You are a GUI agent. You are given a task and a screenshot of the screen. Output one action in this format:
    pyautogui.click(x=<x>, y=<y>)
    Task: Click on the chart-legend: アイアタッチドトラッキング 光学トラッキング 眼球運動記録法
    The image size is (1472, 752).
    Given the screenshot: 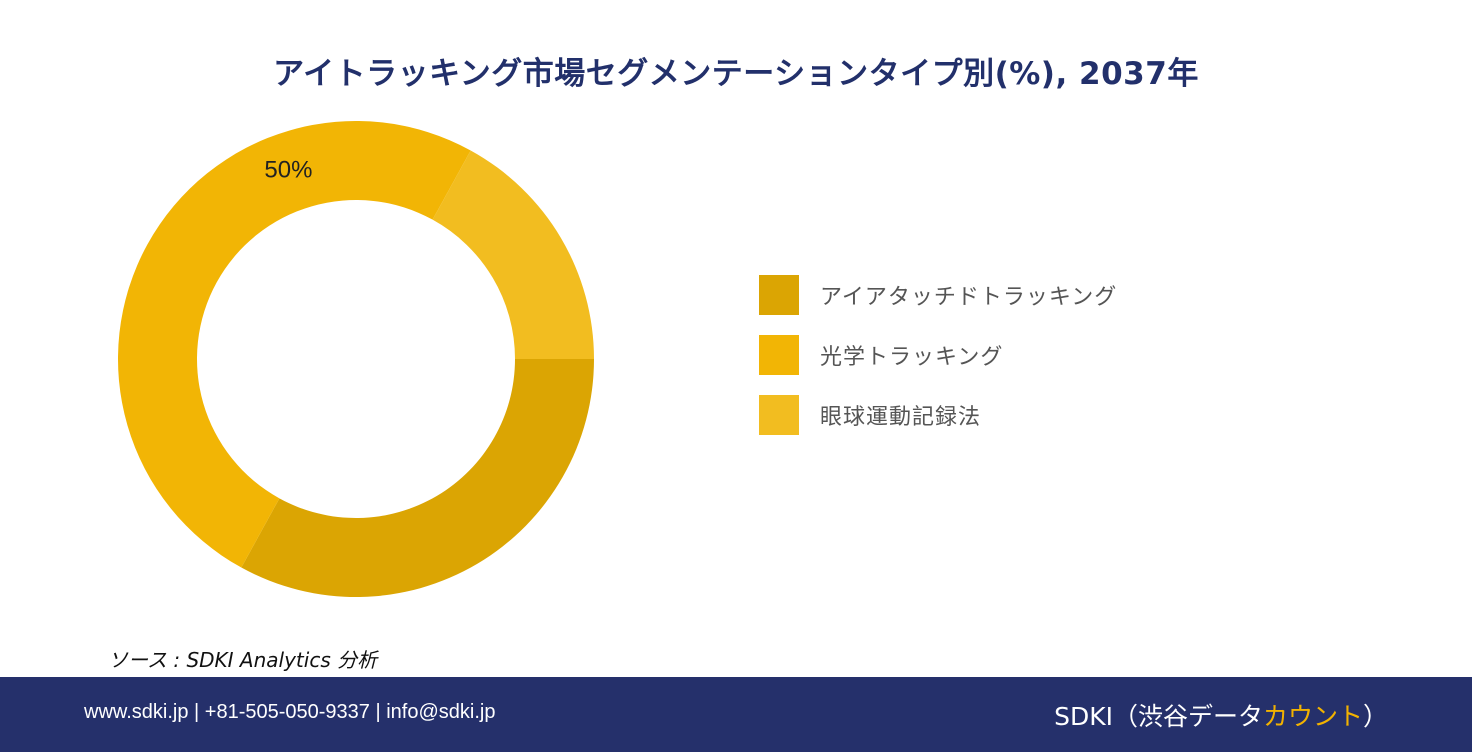 What is the action you would take?
    pyautogui.click(x=938, y=365)
    